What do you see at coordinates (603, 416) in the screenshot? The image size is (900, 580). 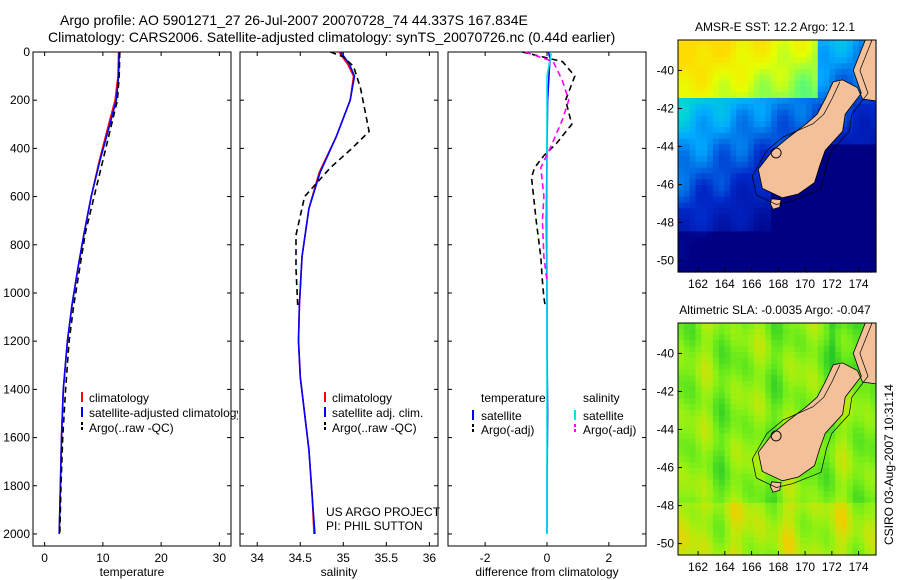 I see `legend-entry: satellite` at bounding box center [603, 416].